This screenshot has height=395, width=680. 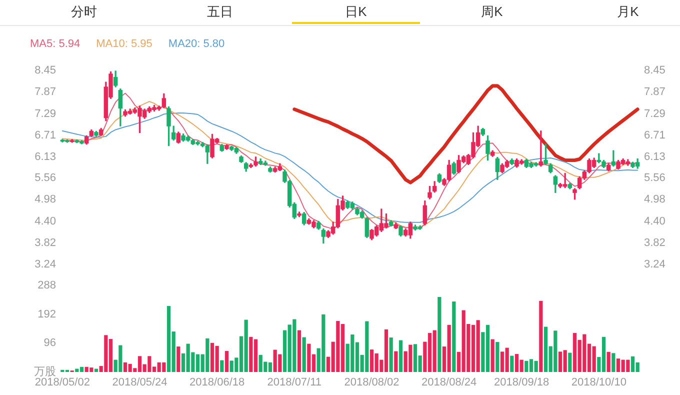 What do you see at coordinates (45, 135) in the screenshot?
I see `y-tick-label: 6.71` at bounding box center [45, 135].